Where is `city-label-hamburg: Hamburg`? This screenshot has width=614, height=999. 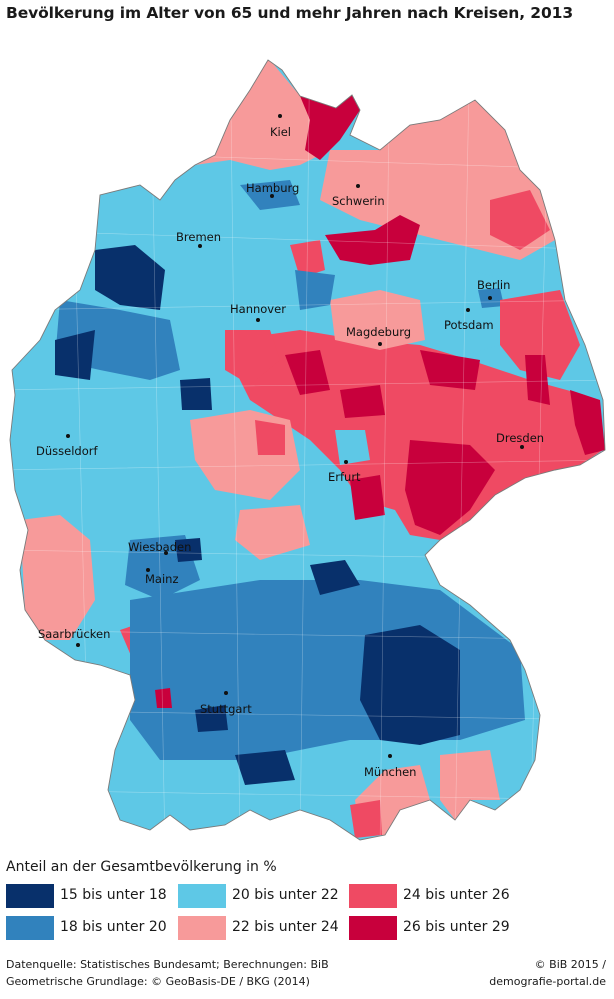 city-label-hamburg: Hamburg is located at coordinates (272, 188).